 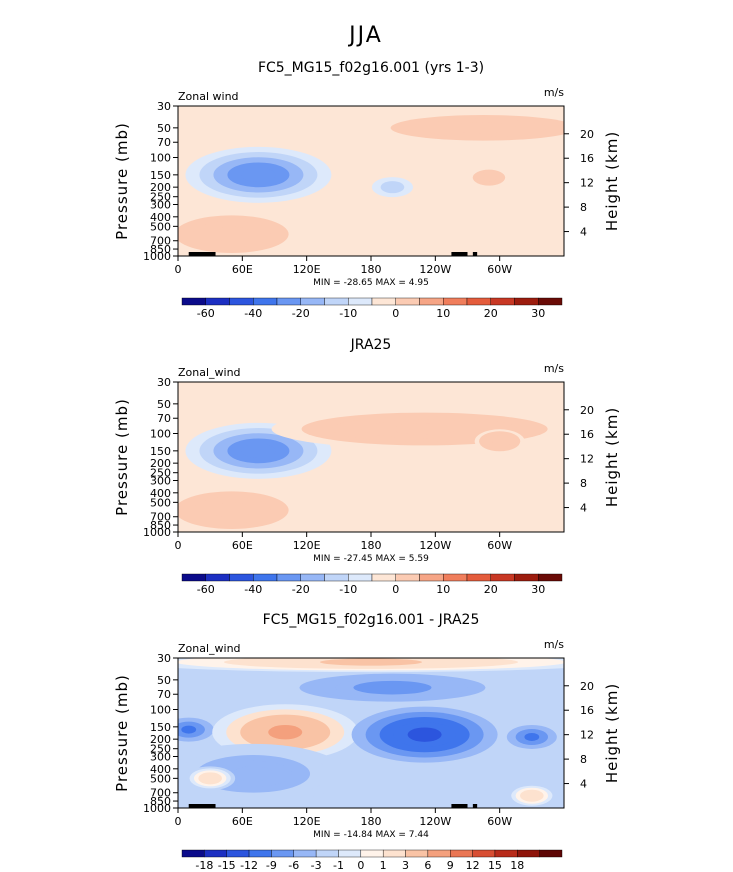 What do you see at coordinates (160, 793) in the screenshot?
I see `y-tick-label: 700` at bounding box center [160, 793].